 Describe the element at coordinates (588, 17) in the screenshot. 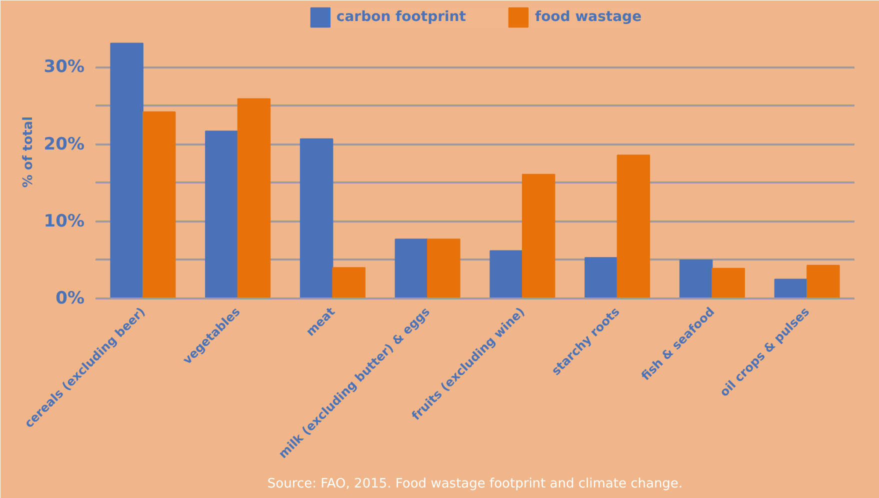

I see `legend-label: food wastage` at that location.